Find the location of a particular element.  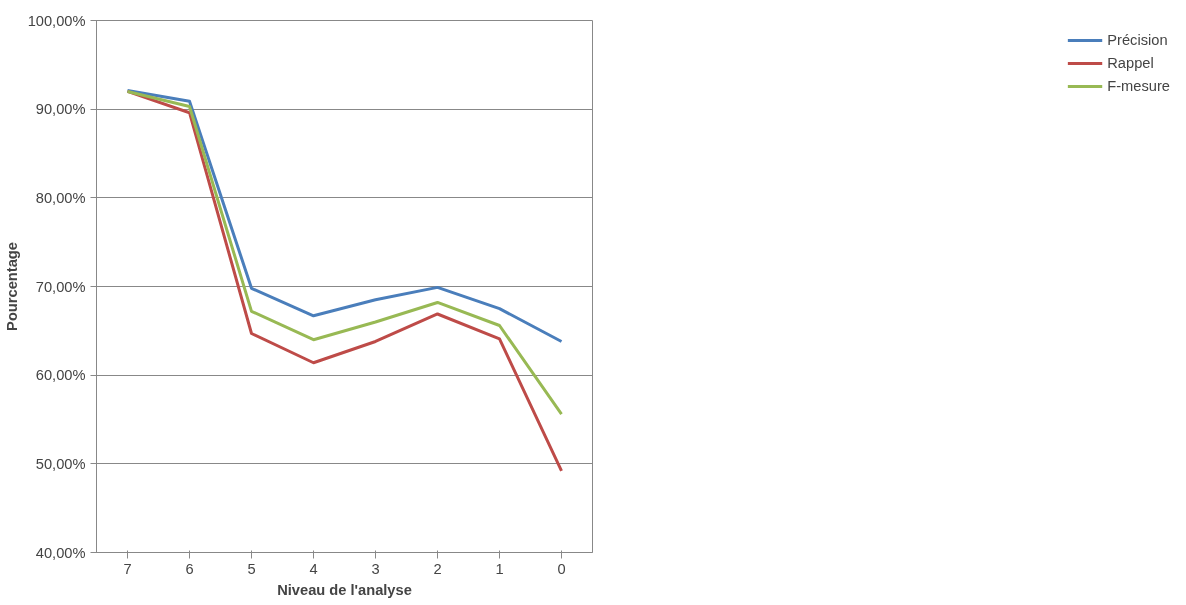

x-tick-label: 4 is located at coordinates (313, 568).